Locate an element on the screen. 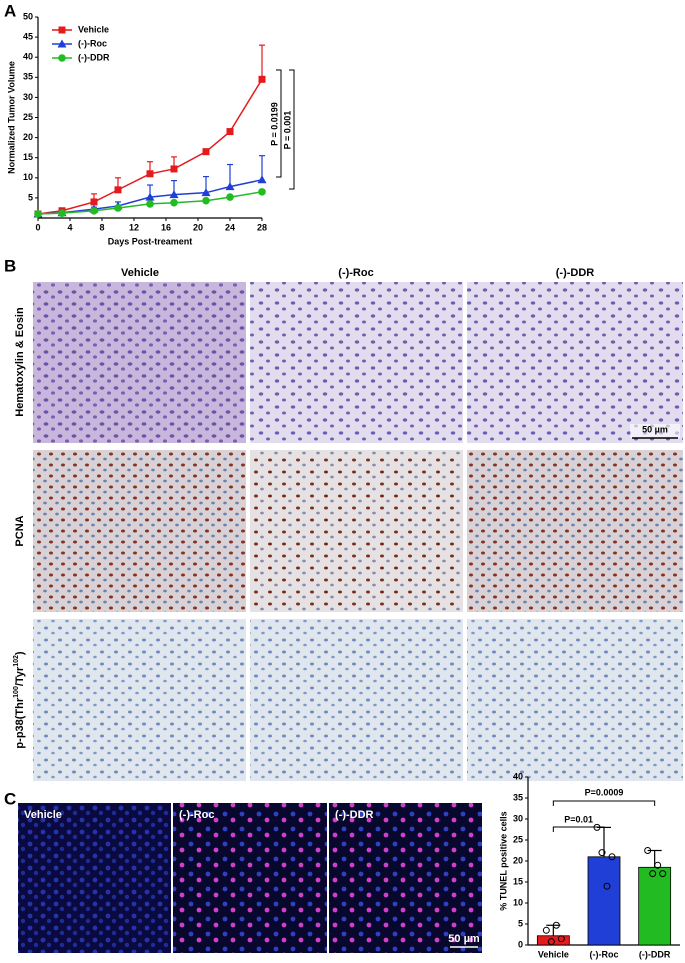 This screenshot has width=685, height=963. y-tick-label: 0 is located at coordinates (520, 944).